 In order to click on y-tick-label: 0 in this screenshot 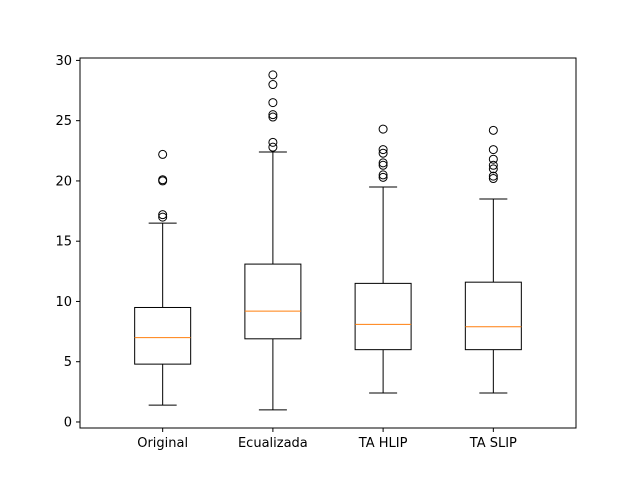, I will do `click(68, 422)`.